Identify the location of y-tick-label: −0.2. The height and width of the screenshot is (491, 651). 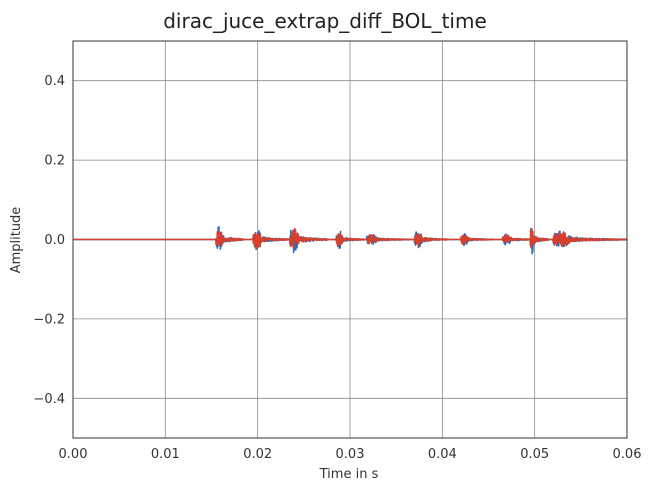
(49, 319).